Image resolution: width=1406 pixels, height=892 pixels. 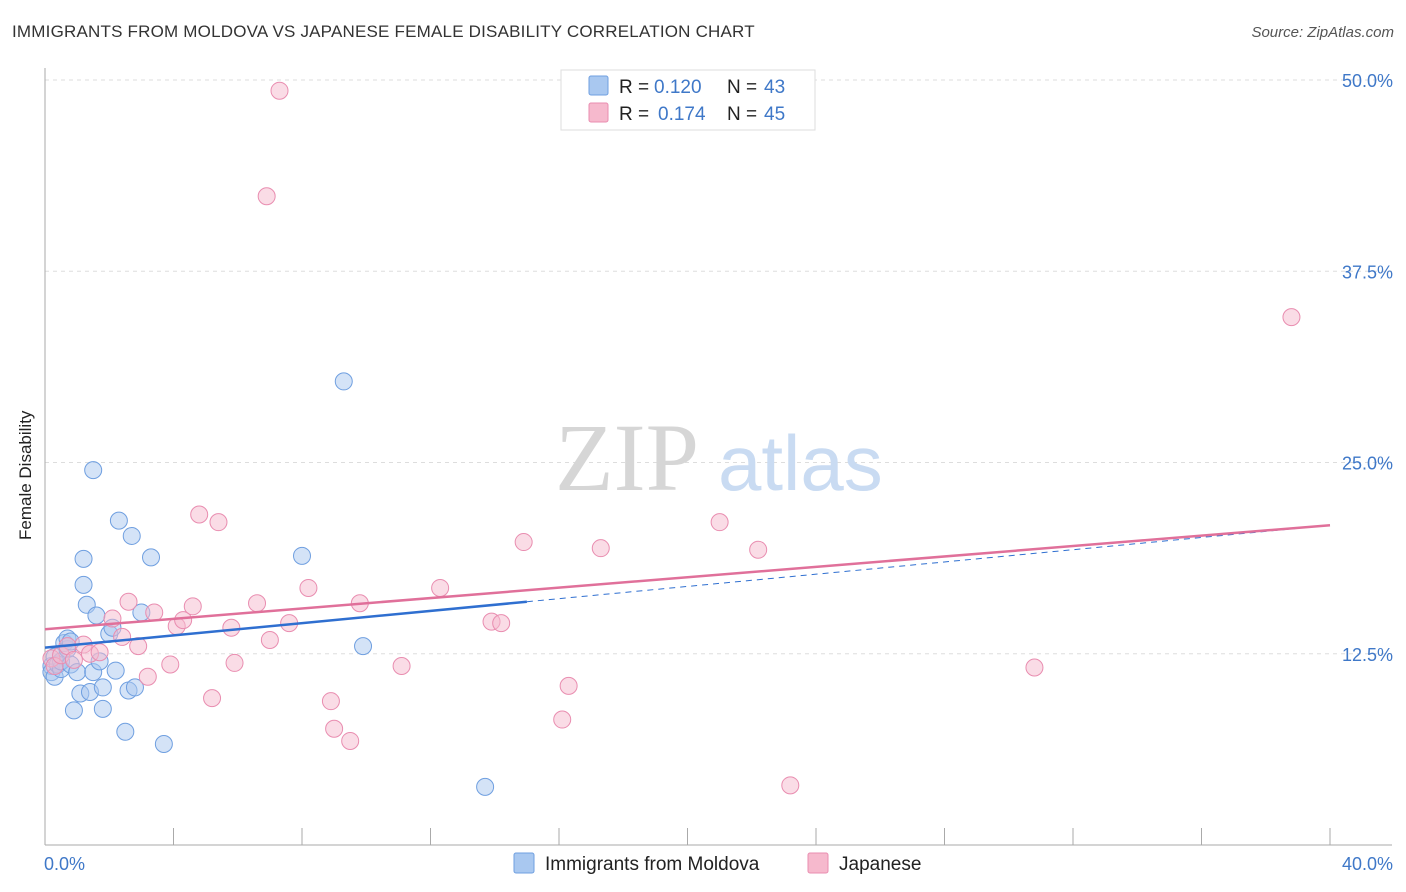 I want to click on legend-top-r-value-2: 0.174, so click(x=682, y=114).